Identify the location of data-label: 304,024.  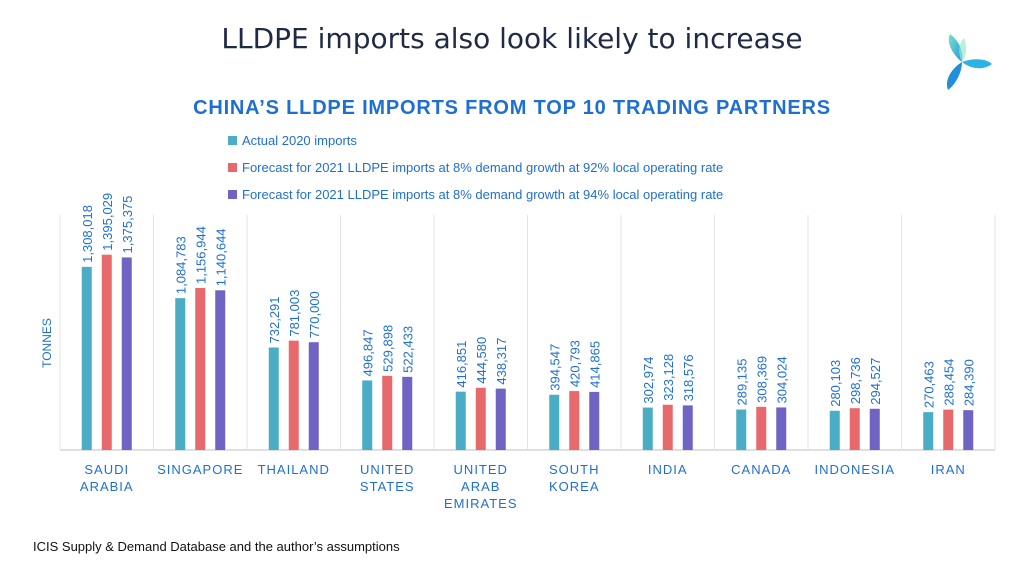
(781, 379).